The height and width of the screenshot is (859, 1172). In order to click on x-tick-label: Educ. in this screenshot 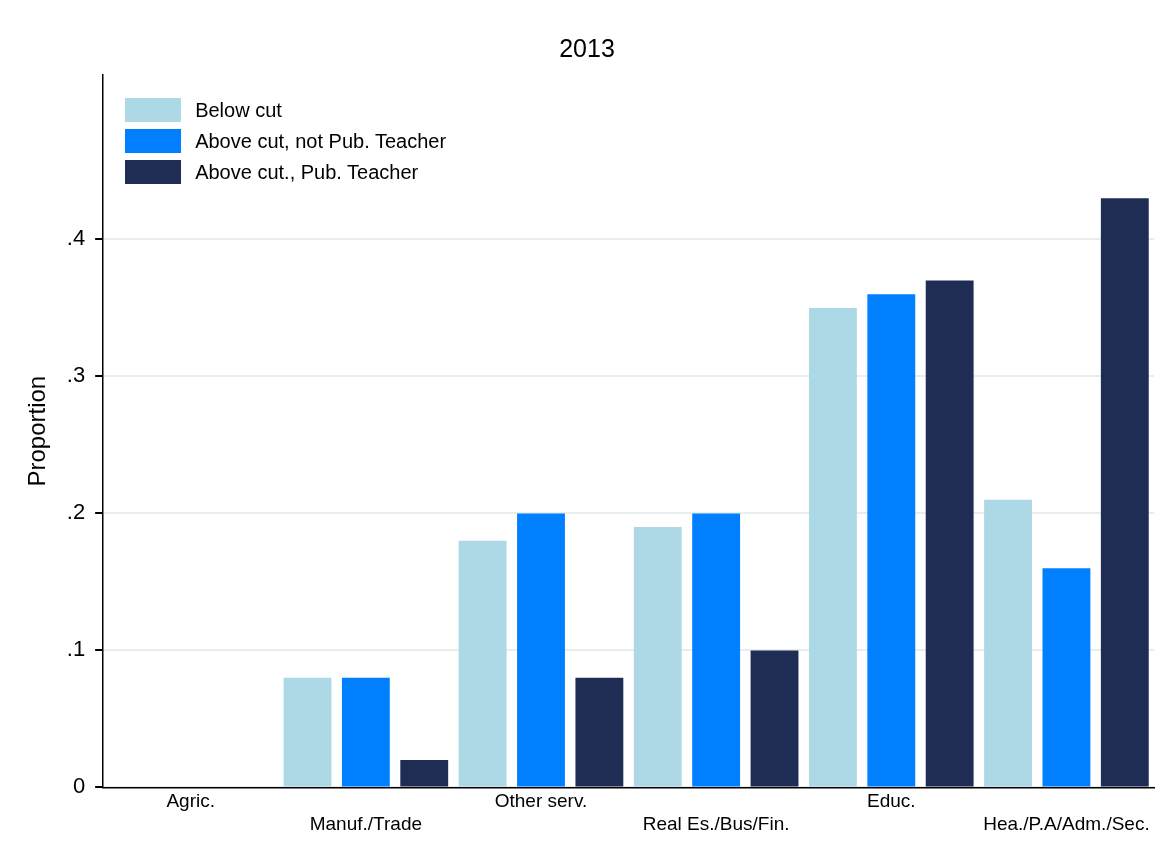, I will do `click(891, 801)`.